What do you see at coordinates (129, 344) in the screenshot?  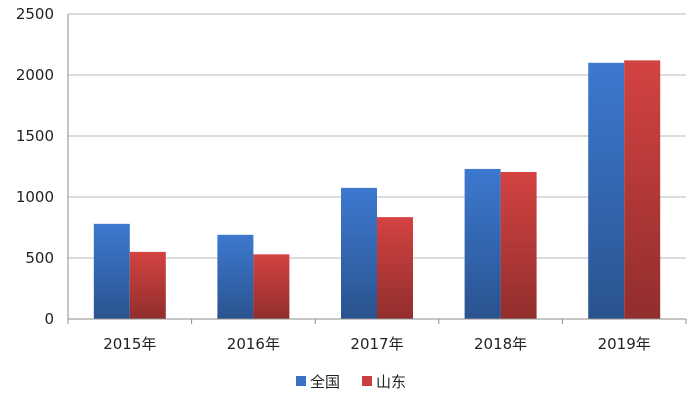 I see `x-tick-label: 2015年` at bounding box center [129, 344].